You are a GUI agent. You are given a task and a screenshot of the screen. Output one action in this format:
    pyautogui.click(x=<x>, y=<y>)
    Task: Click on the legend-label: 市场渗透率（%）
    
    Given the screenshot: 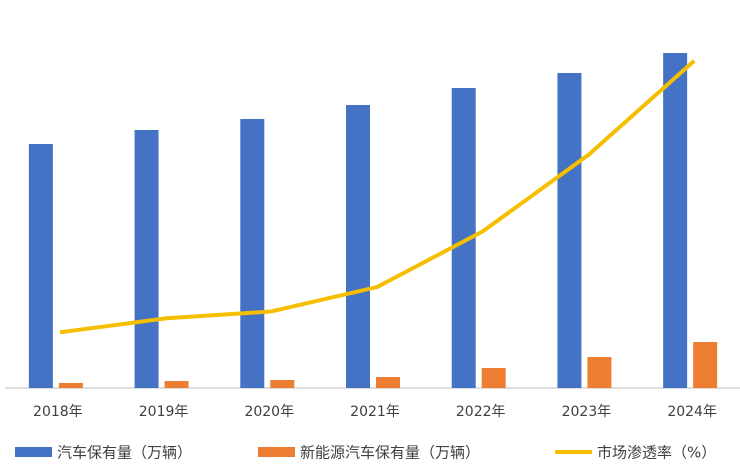 What is the action you would take?
    pyautogui.click(x=656, y=453)
    